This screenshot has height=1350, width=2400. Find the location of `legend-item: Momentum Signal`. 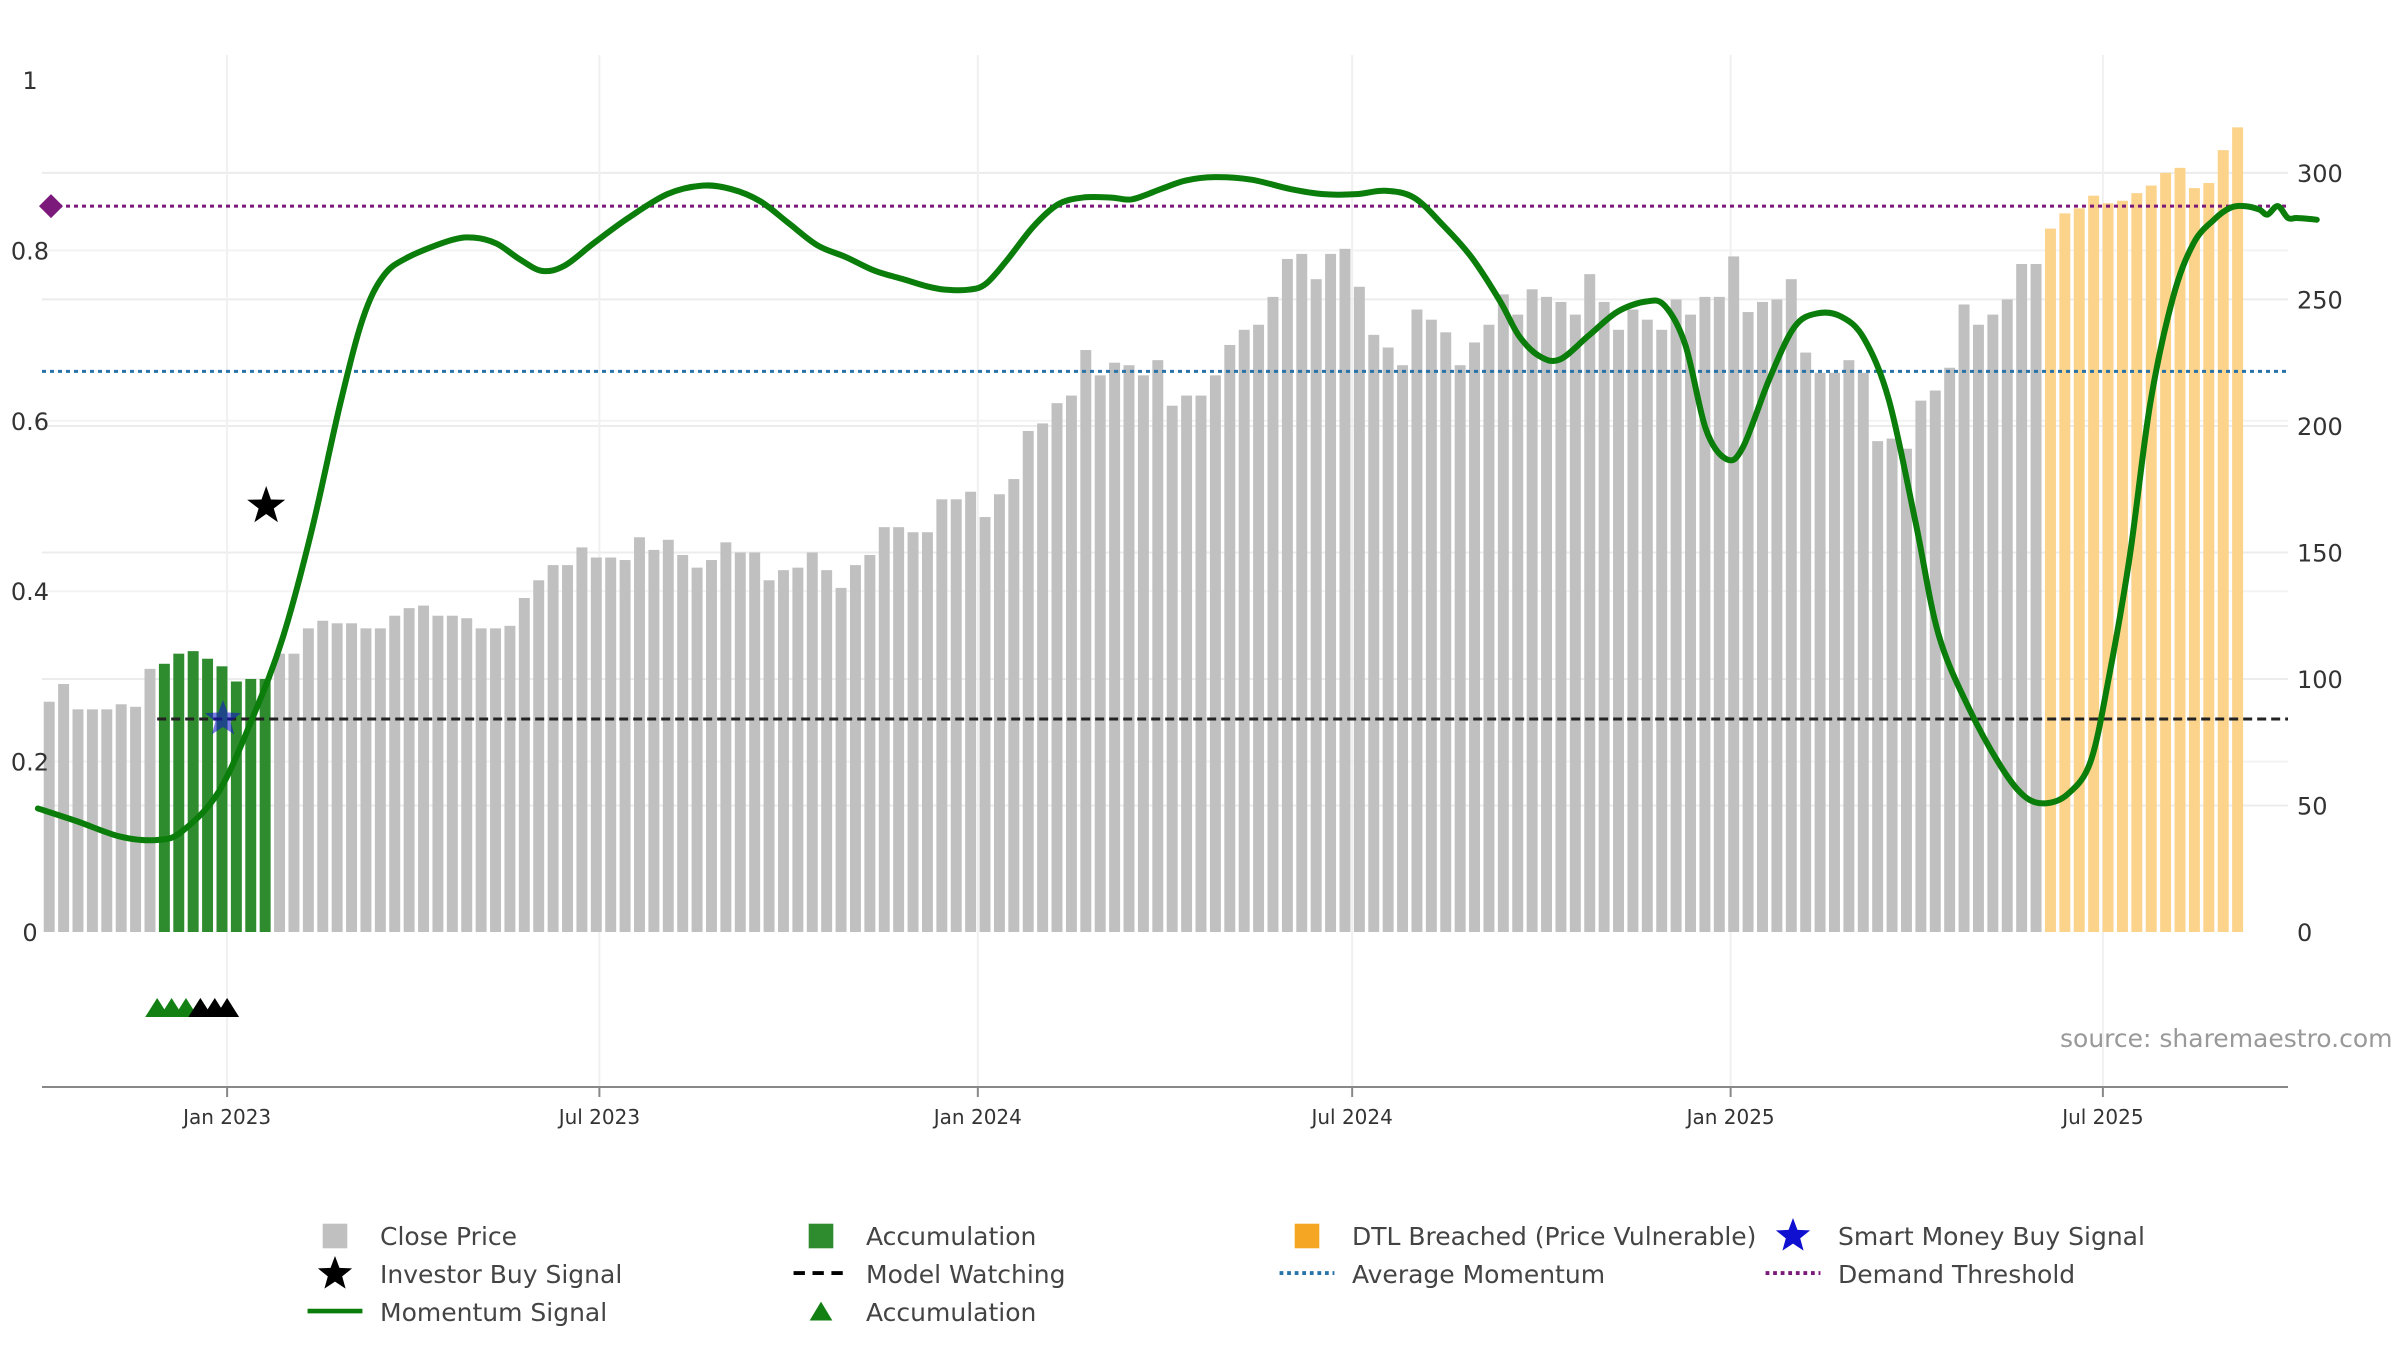

legend-item: Momentum Signal is located at coordinates (453, 1312).